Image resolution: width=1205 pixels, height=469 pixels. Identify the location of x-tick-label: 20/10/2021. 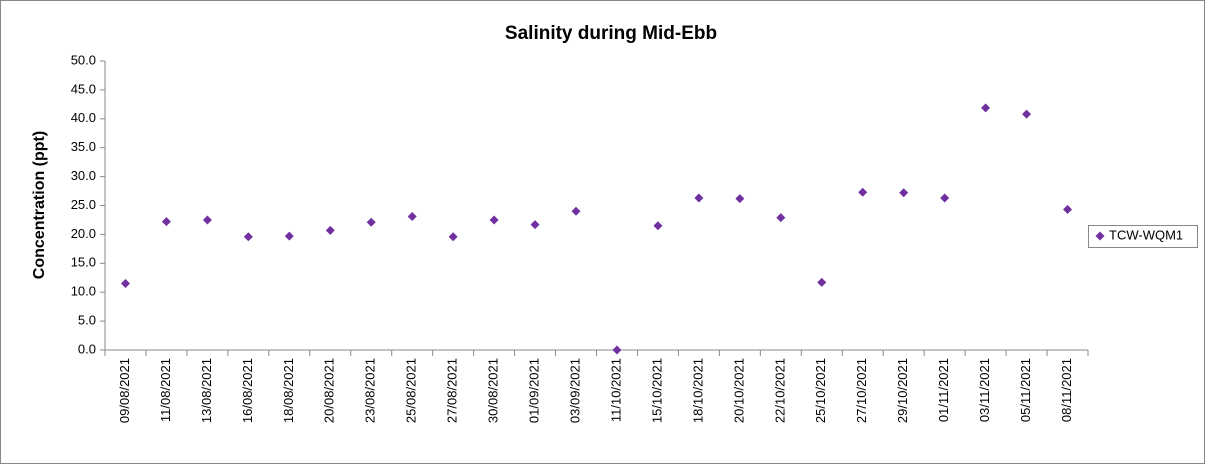
(738, 390).